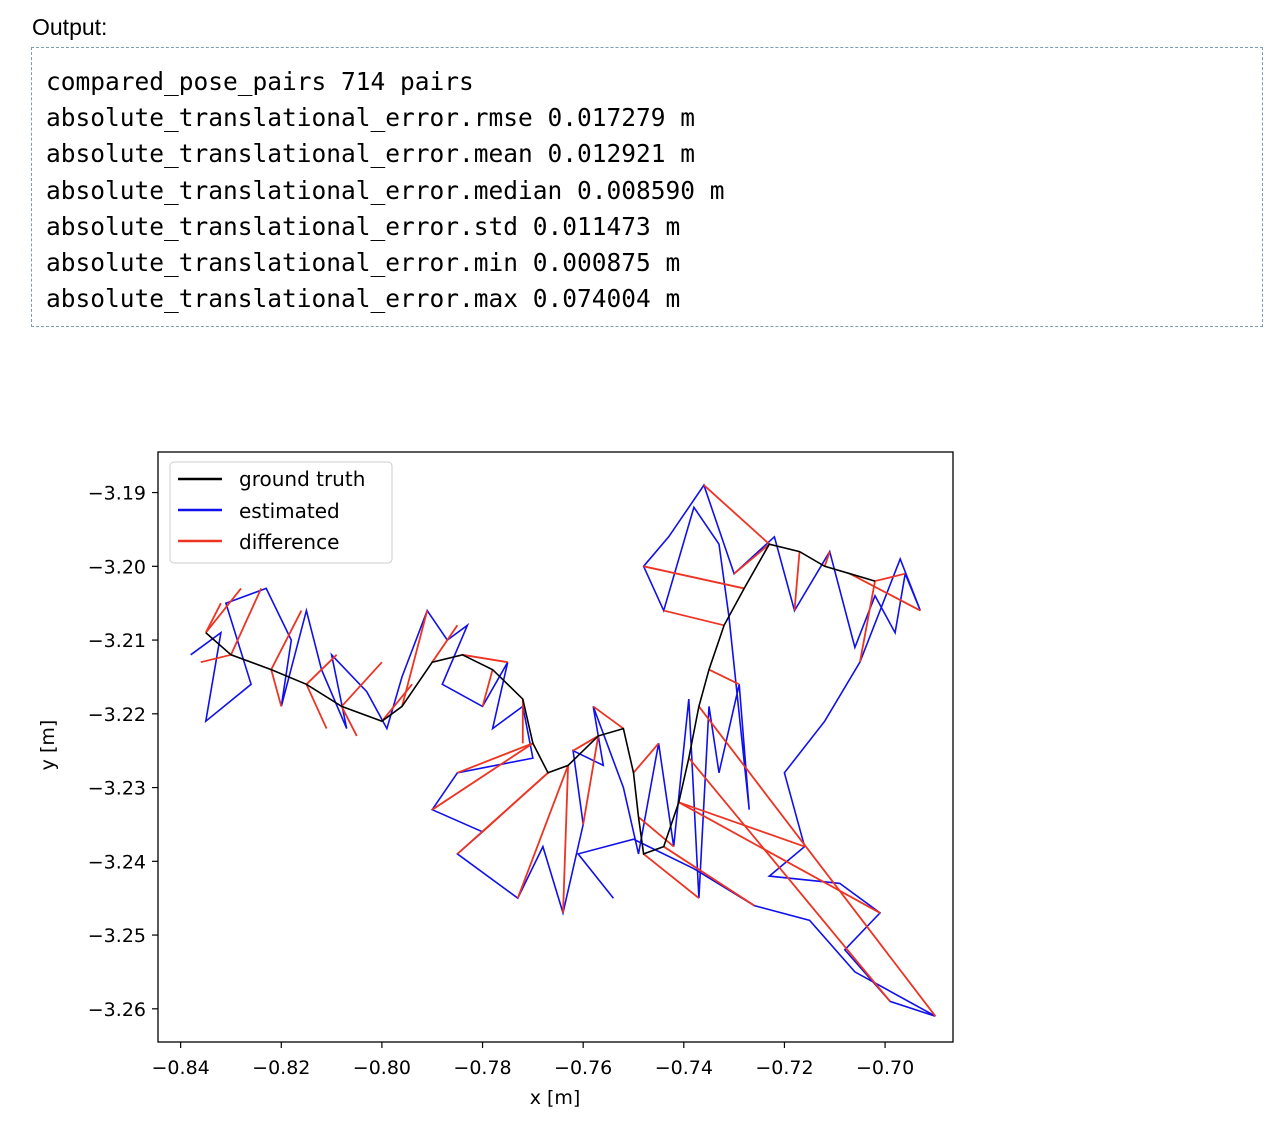 The image size is (1270, 1129). What do you see at coordinates (117, 862) in the screenshot?
I see `y-tick-label: −3.24` at bounding box center [117, 862].